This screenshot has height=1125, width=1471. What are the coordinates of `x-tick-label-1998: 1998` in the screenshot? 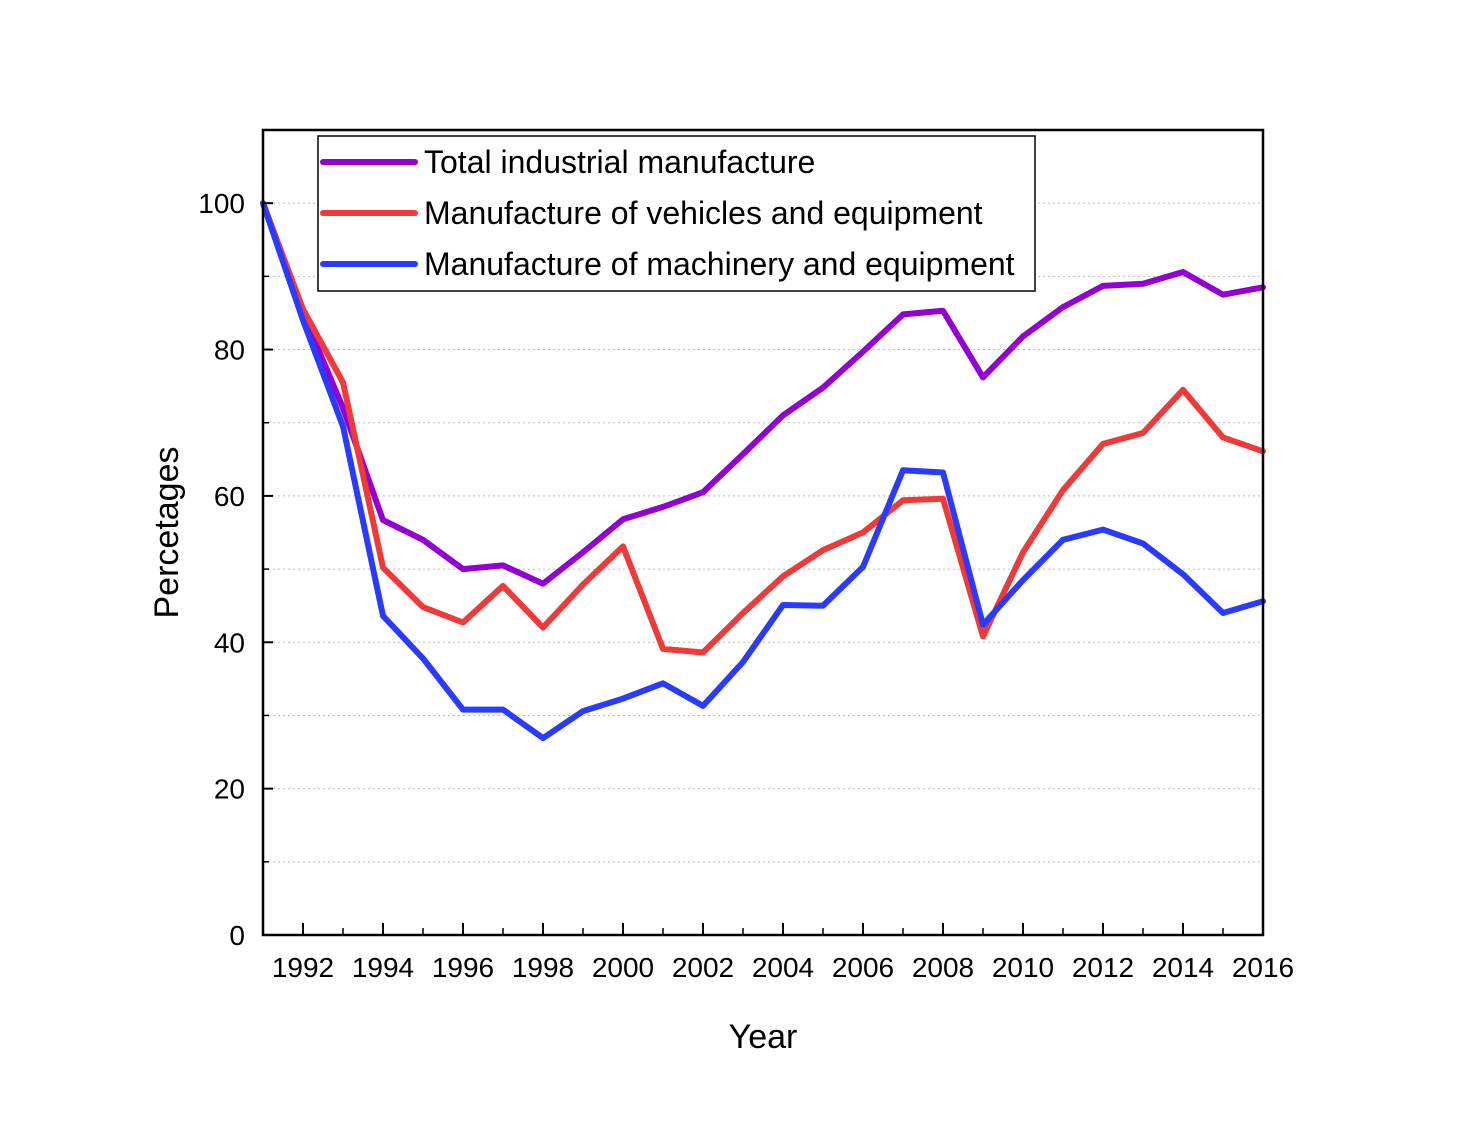 It's located at (543, 967).